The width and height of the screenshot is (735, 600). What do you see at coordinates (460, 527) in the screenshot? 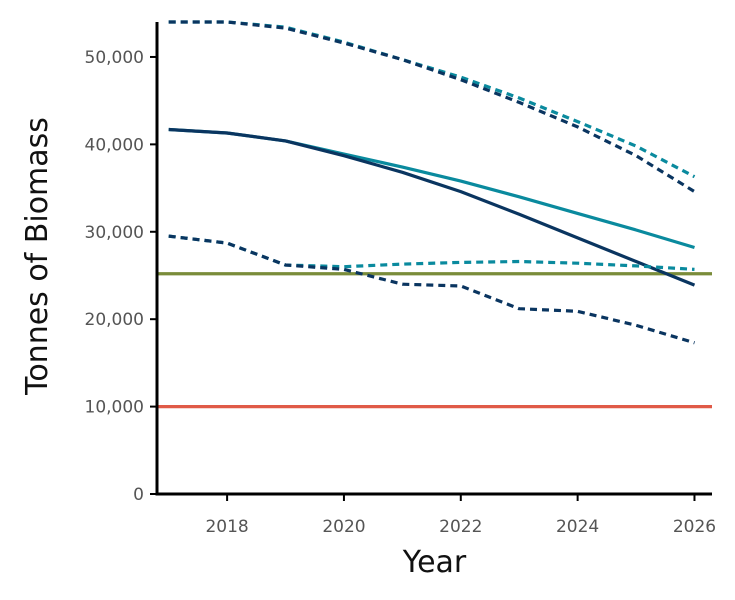
I see `x-tick-label: 2022` at bounding box center [460, 527].